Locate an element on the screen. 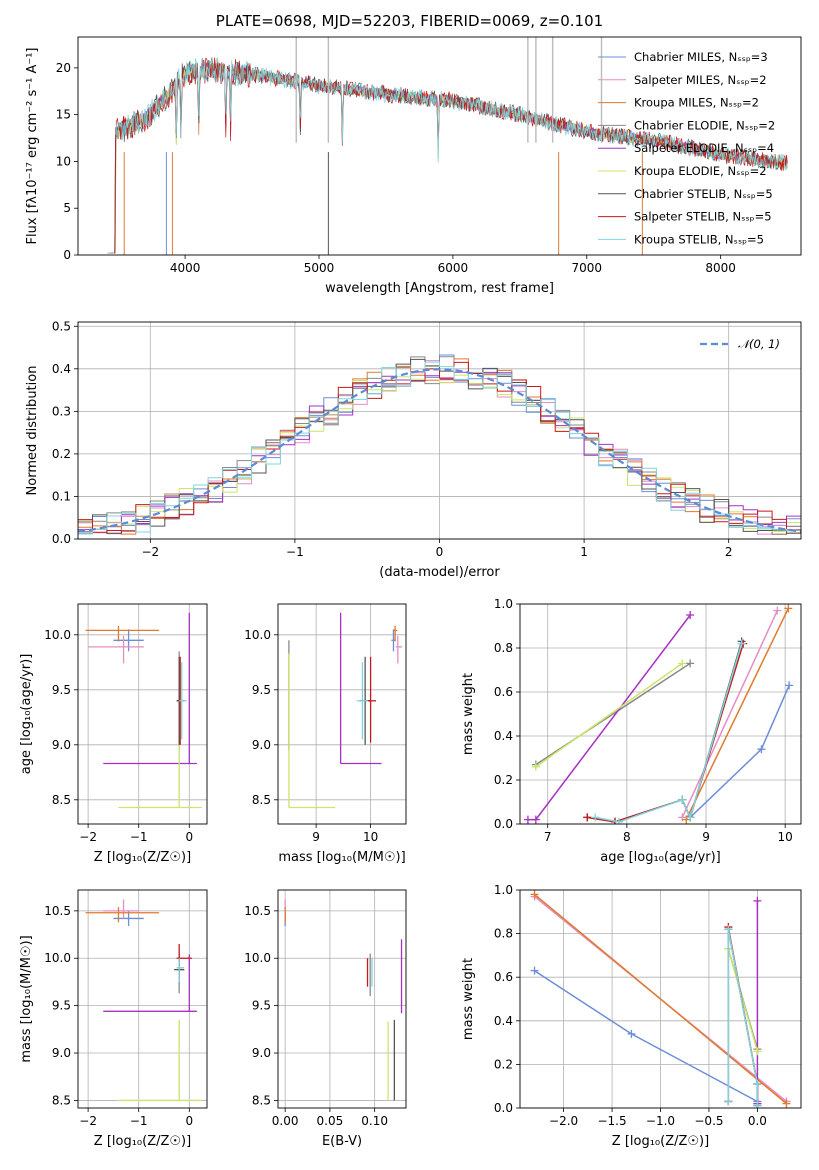 The image size is (819, 1170). y-tick-label: 10.0 is located at coordinates (257, 958).